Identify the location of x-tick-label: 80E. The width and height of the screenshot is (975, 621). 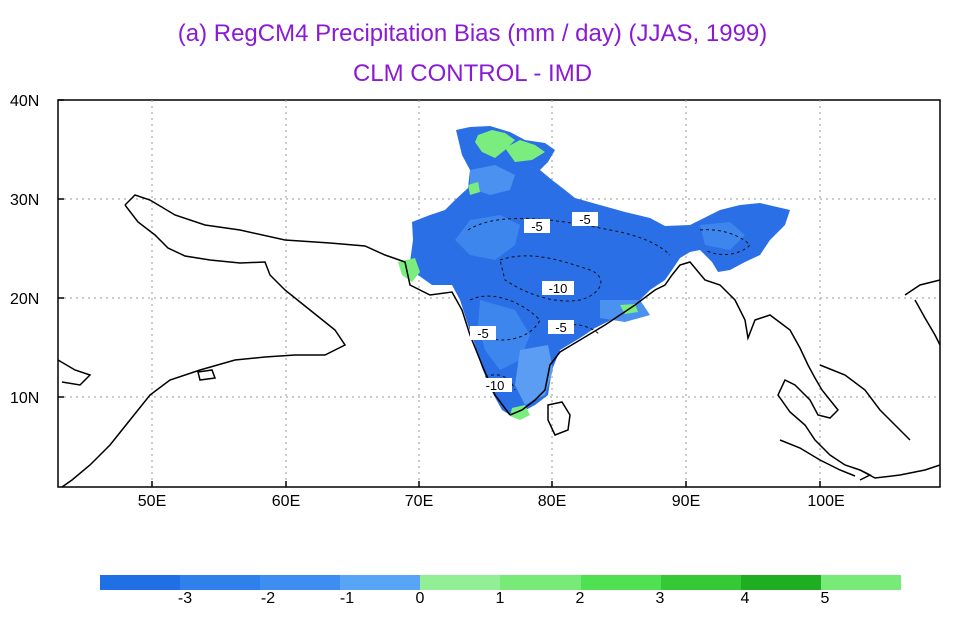
(552, 501).